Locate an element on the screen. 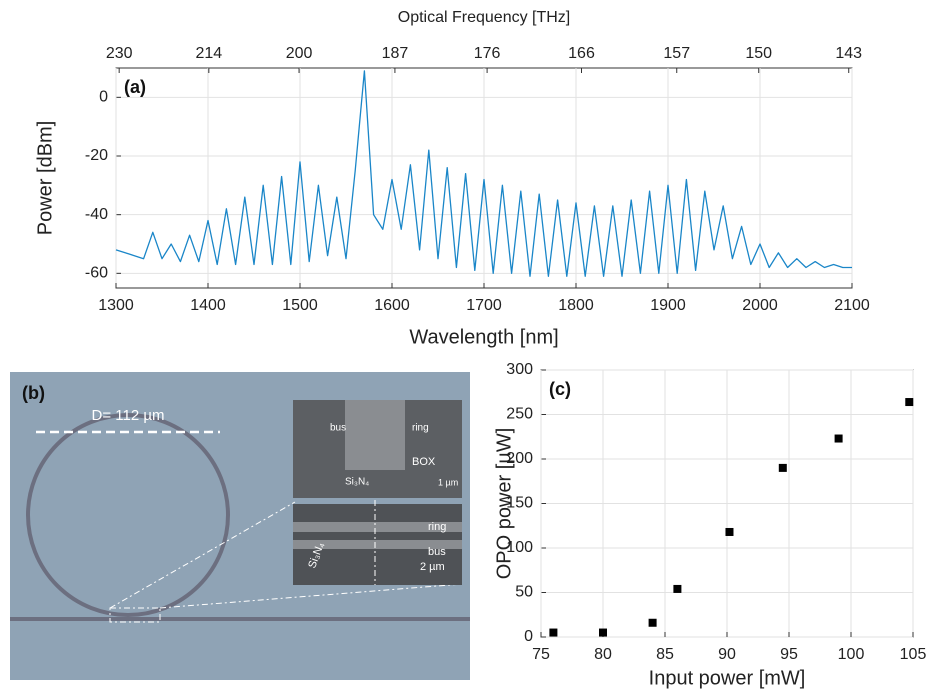  x-tick-label: 1600 is located at coordinates (392, 305).